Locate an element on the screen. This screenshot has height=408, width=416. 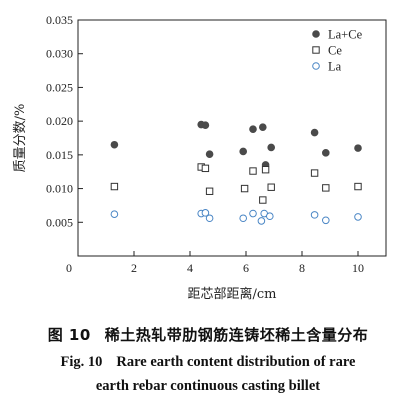
x-tick-label: 4 is located at coordinates (190, 268).